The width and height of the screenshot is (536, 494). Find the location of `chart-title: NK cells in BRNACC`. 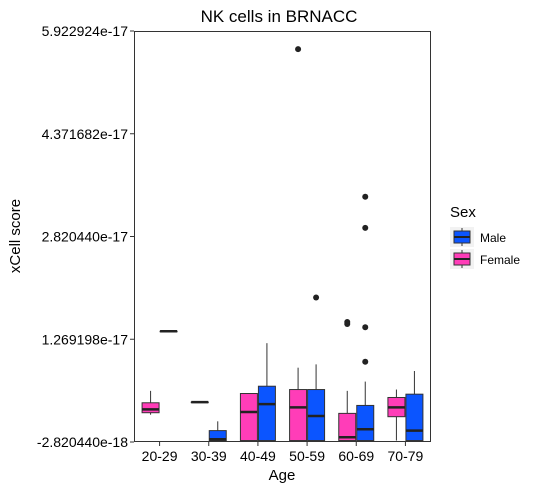

chart-title: NK cells in BRNACC is located at coordinates (279, 16).